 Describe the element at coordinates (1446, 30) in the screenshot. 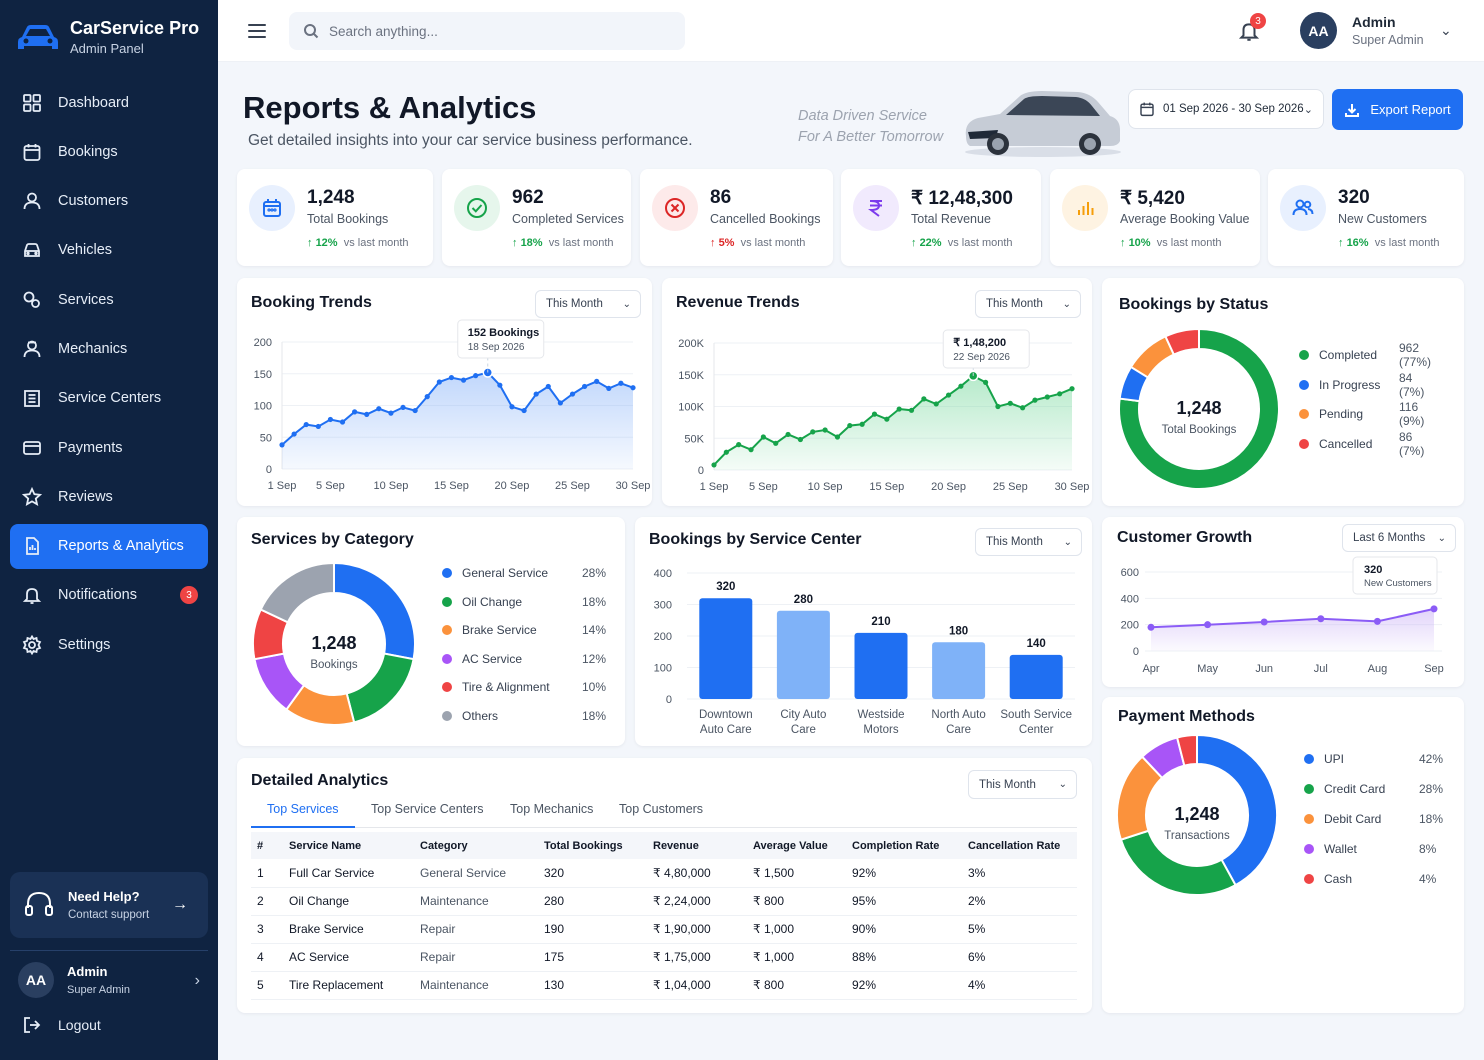

I see `chevron-down-icon: ⌄` at that location.